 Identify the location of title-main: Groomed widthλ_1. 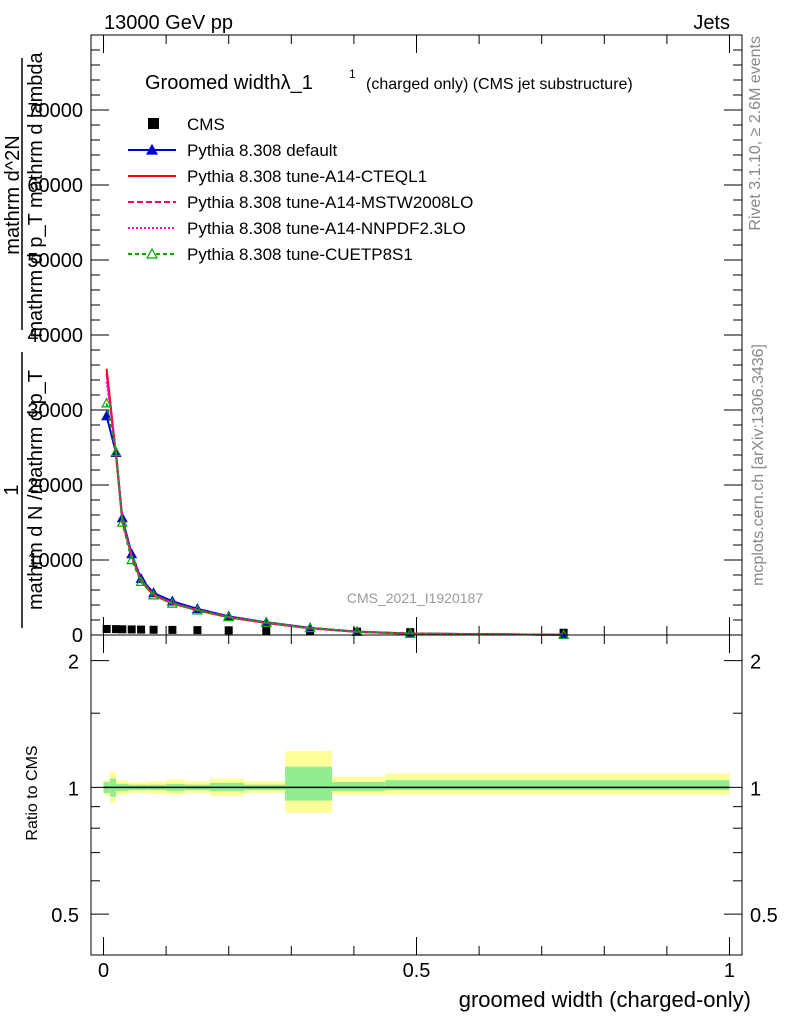
(229, 83).